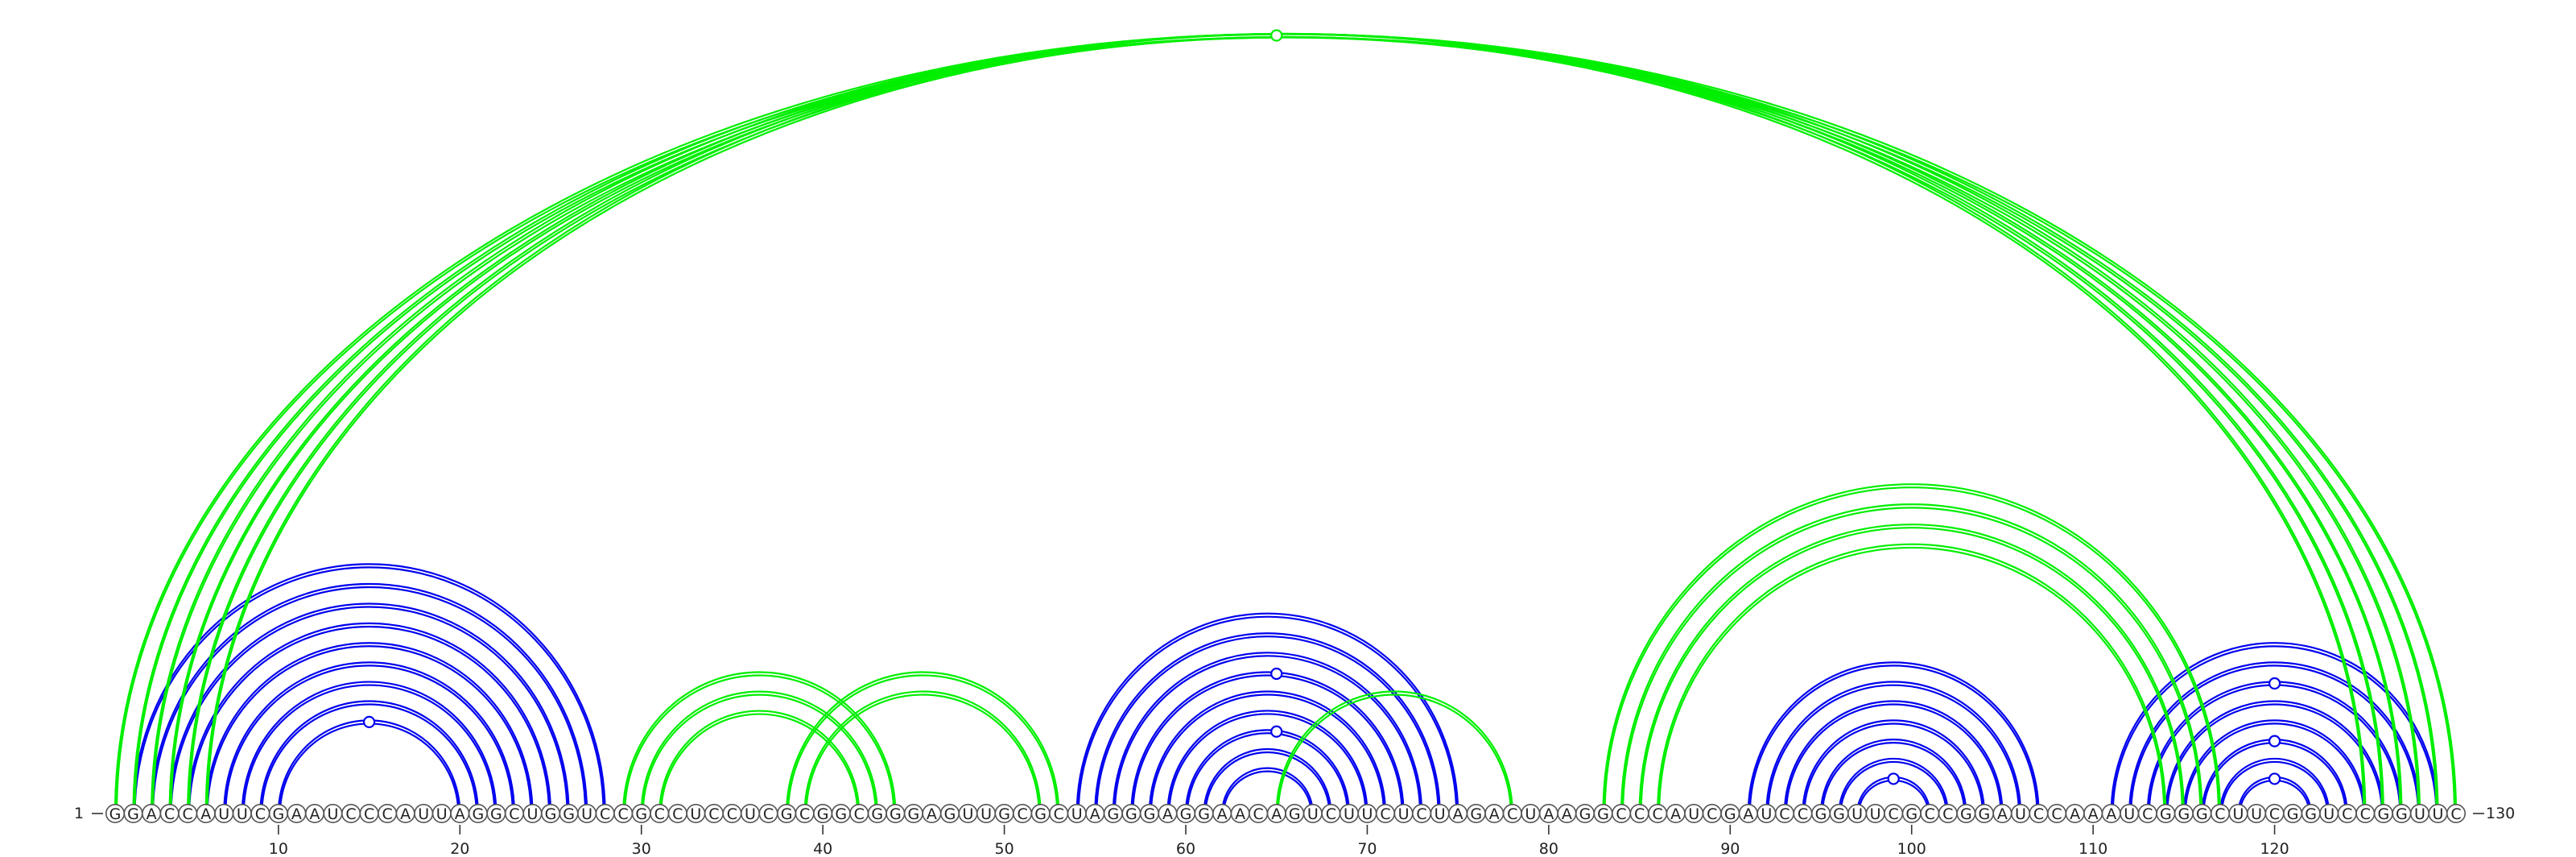 The width and height of the screenshot is (2576, 857). Describe the element at coordinates (641, 849) in the screenshot. I see `tick-label: 30` at that location.